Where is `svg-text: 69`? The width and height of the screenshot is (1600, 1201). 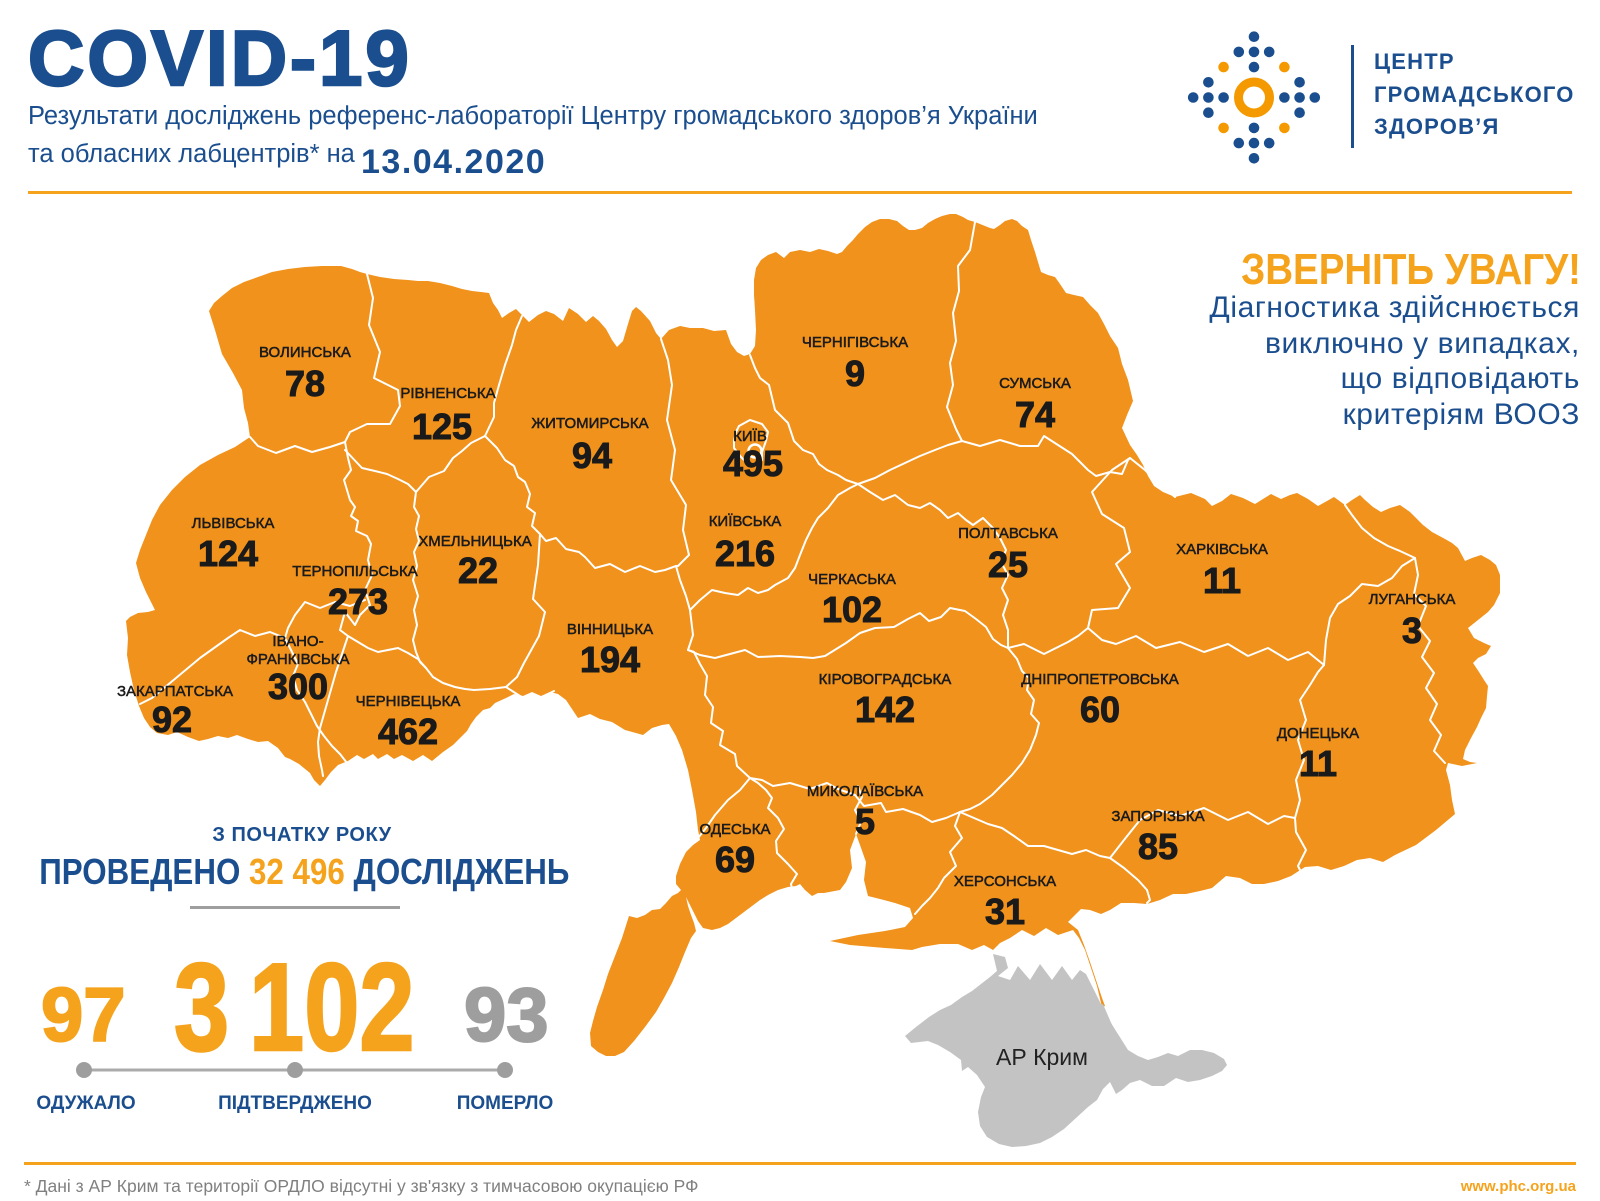
svg-text: 69 is located at coordinates (735, 859).